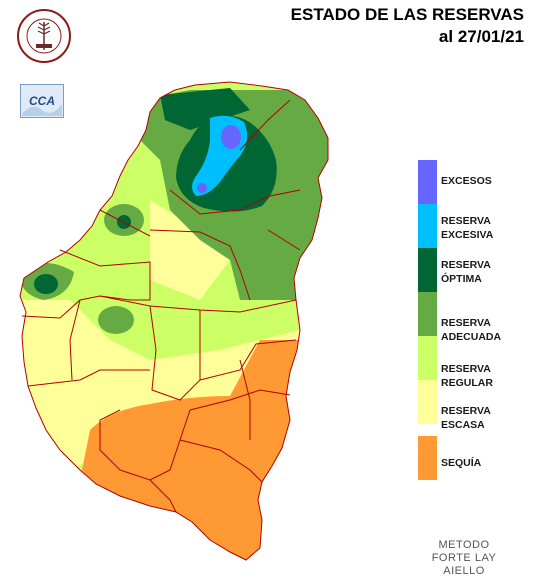 The width and height of the screenshot is (534, 578). Describe the element at coordinates (466, 418) in the screenshot. I see `legend-label: RESERVA ESCASA` at that location.